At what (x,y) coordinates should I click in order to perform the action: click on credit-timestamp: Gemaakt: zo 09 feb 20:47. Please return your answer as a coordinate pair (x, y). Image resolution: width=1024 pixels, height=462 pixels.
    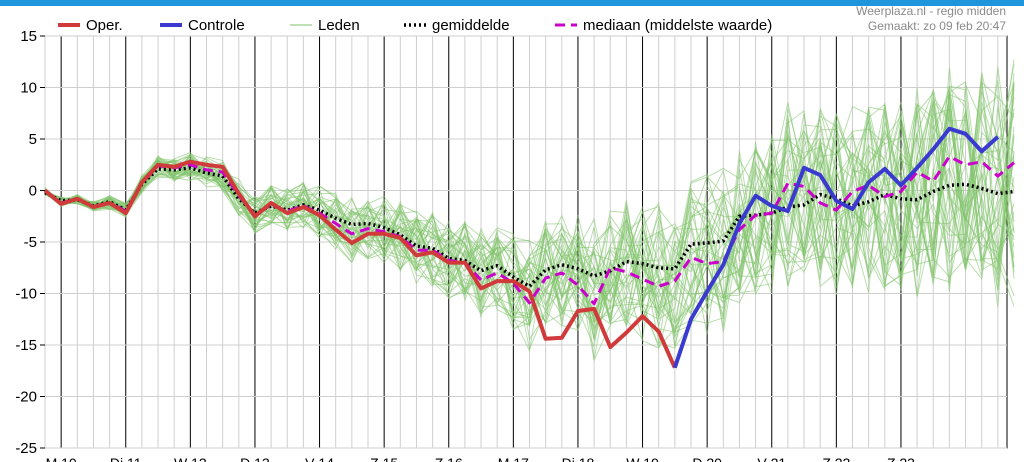
    Looking at the image, I should click on (936, 26).